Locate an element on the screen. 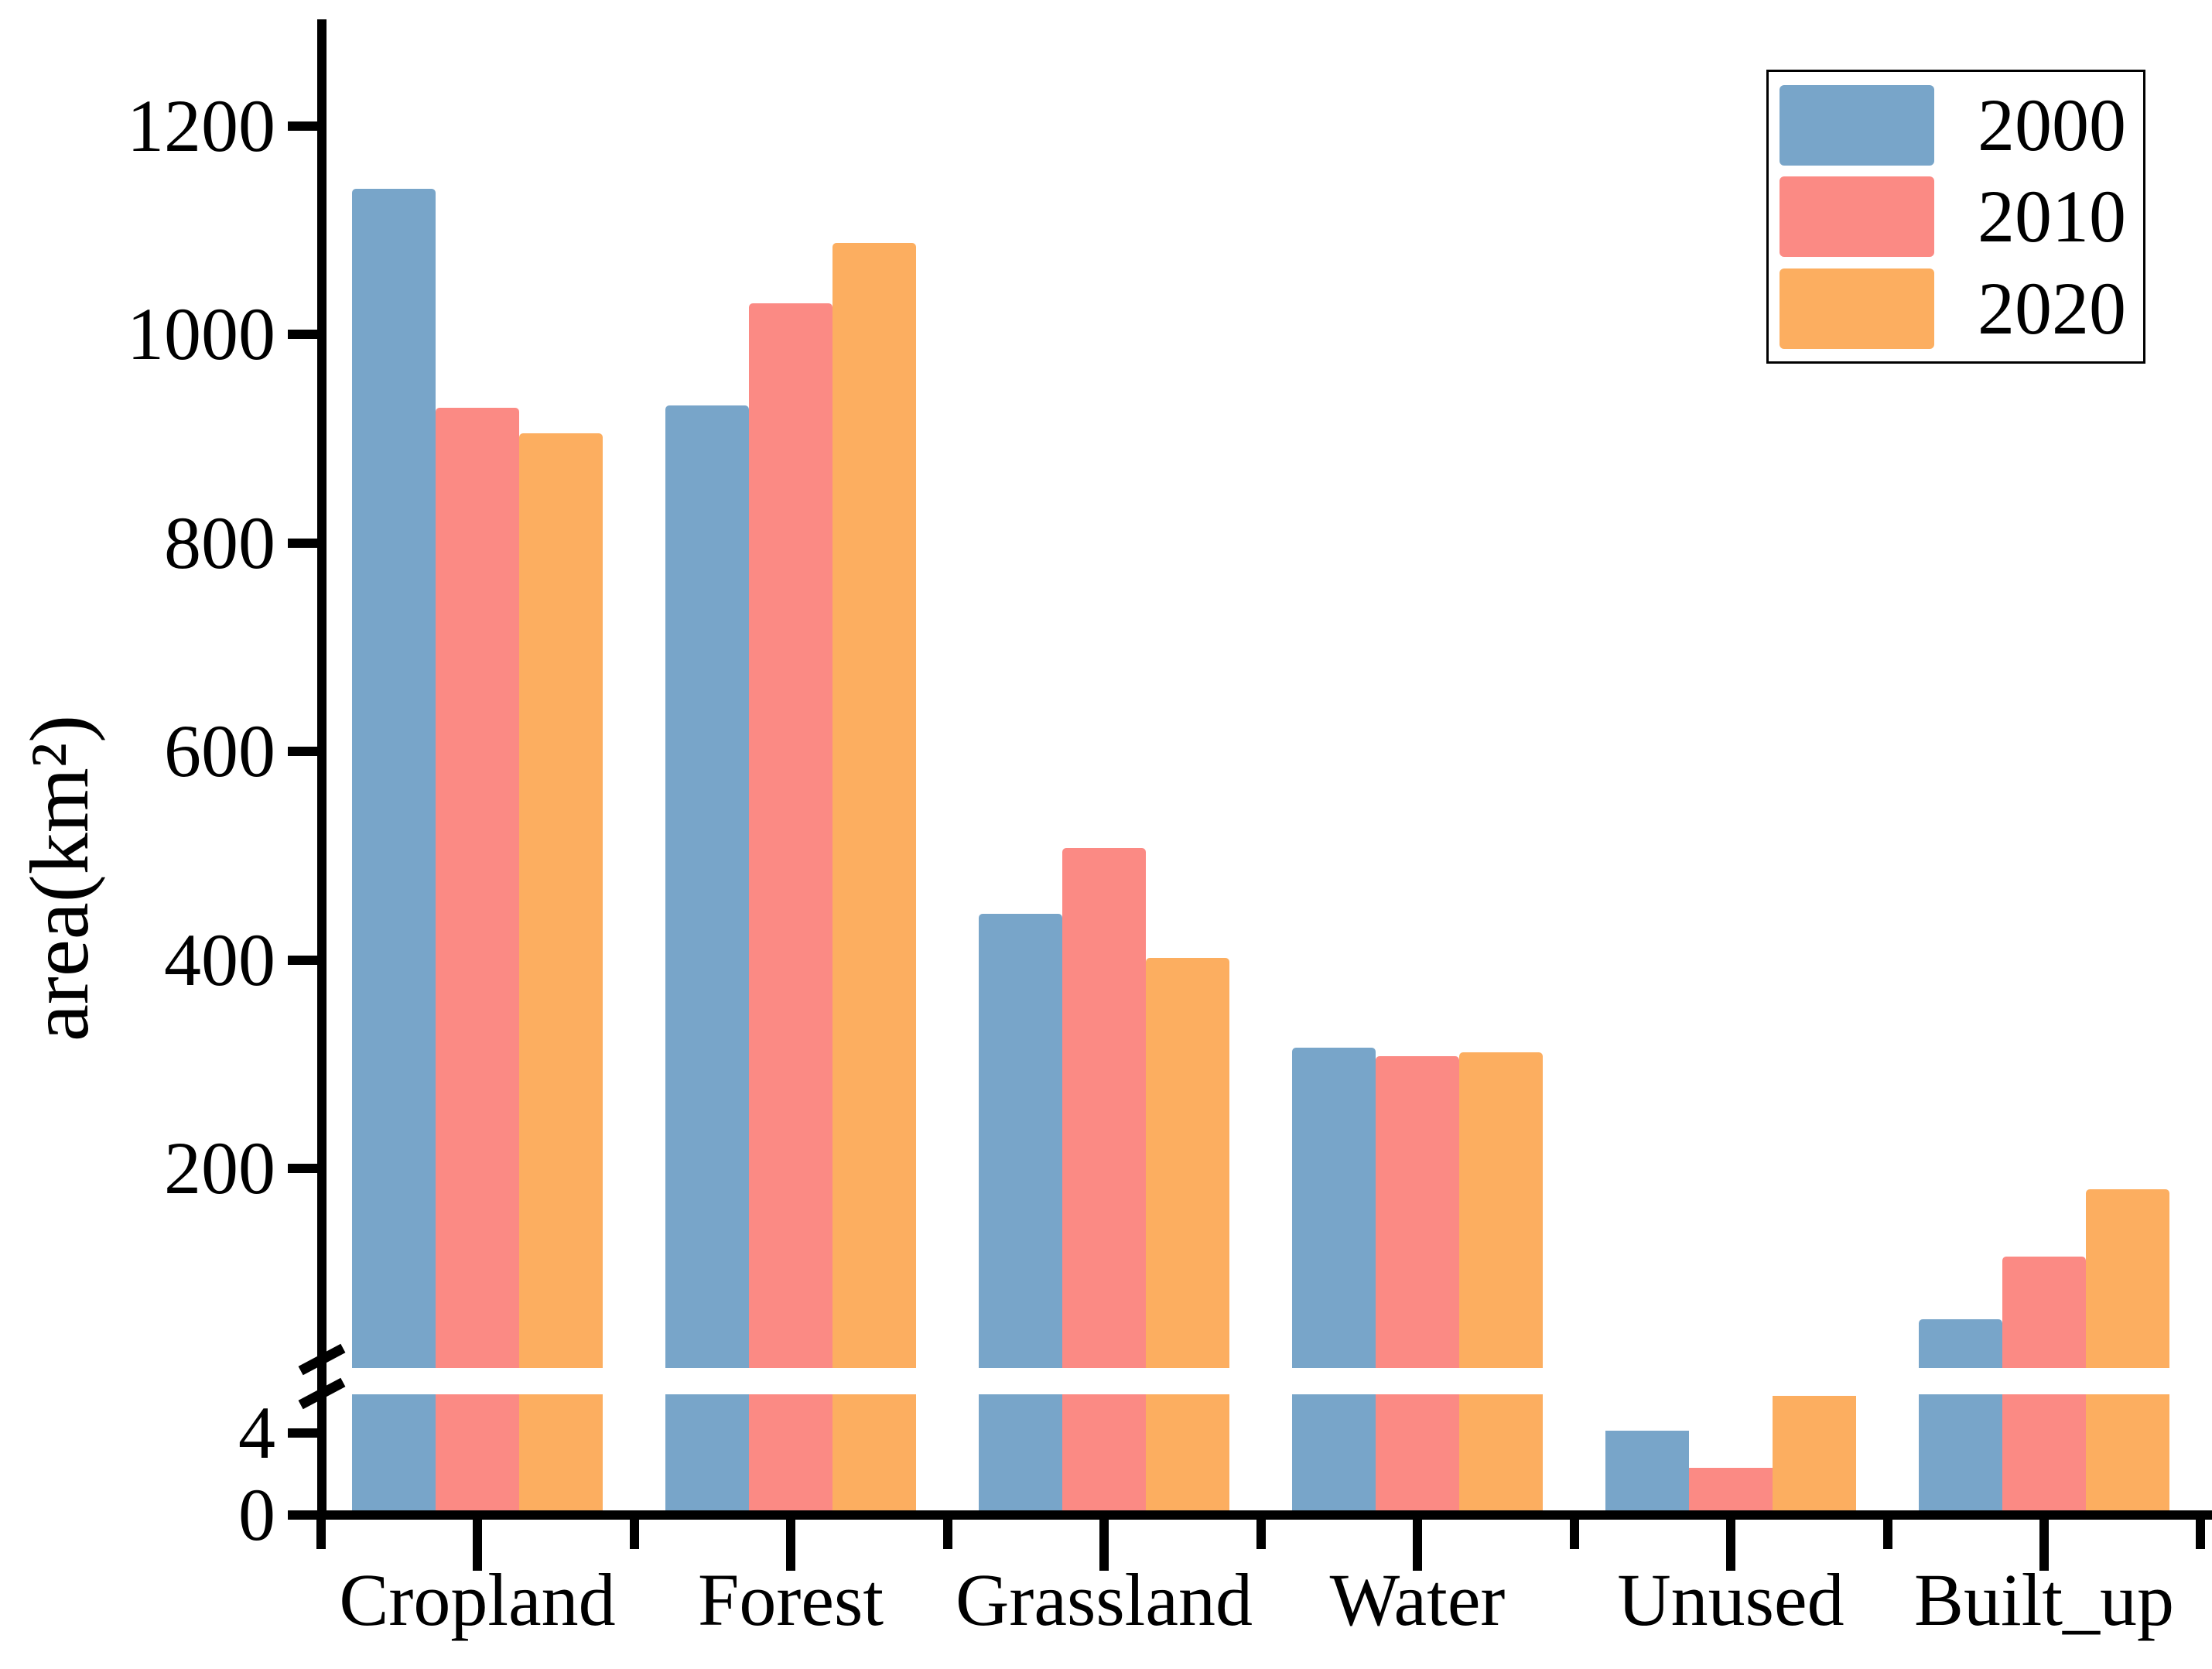  bar-forest-2010-lower is located at coordinates (790, 1452).